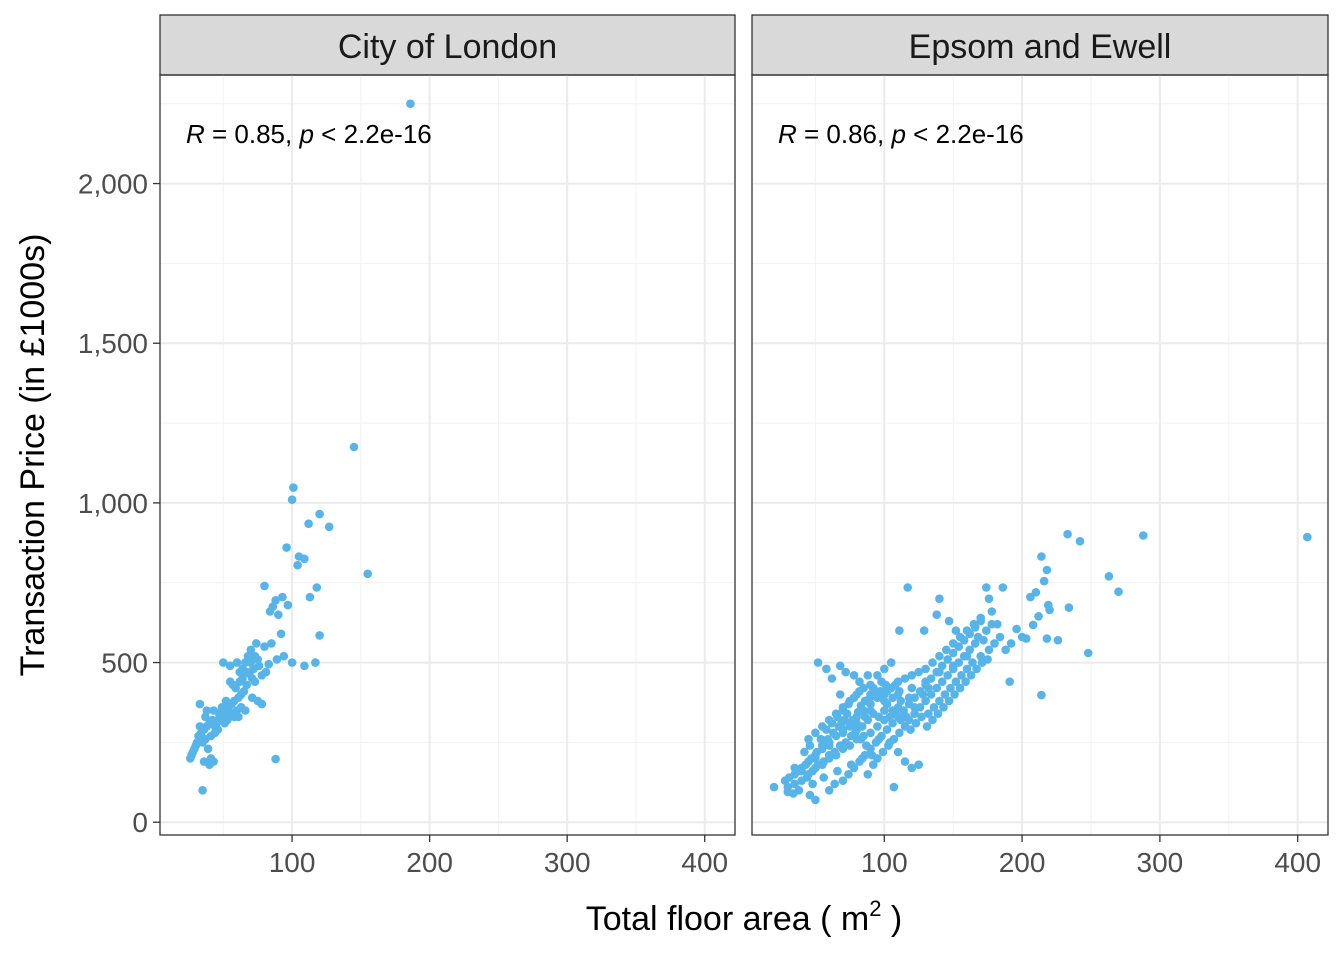 The image size is (1344, 960). I want to click on y-tick-label: 1,500, so click(113, 343).